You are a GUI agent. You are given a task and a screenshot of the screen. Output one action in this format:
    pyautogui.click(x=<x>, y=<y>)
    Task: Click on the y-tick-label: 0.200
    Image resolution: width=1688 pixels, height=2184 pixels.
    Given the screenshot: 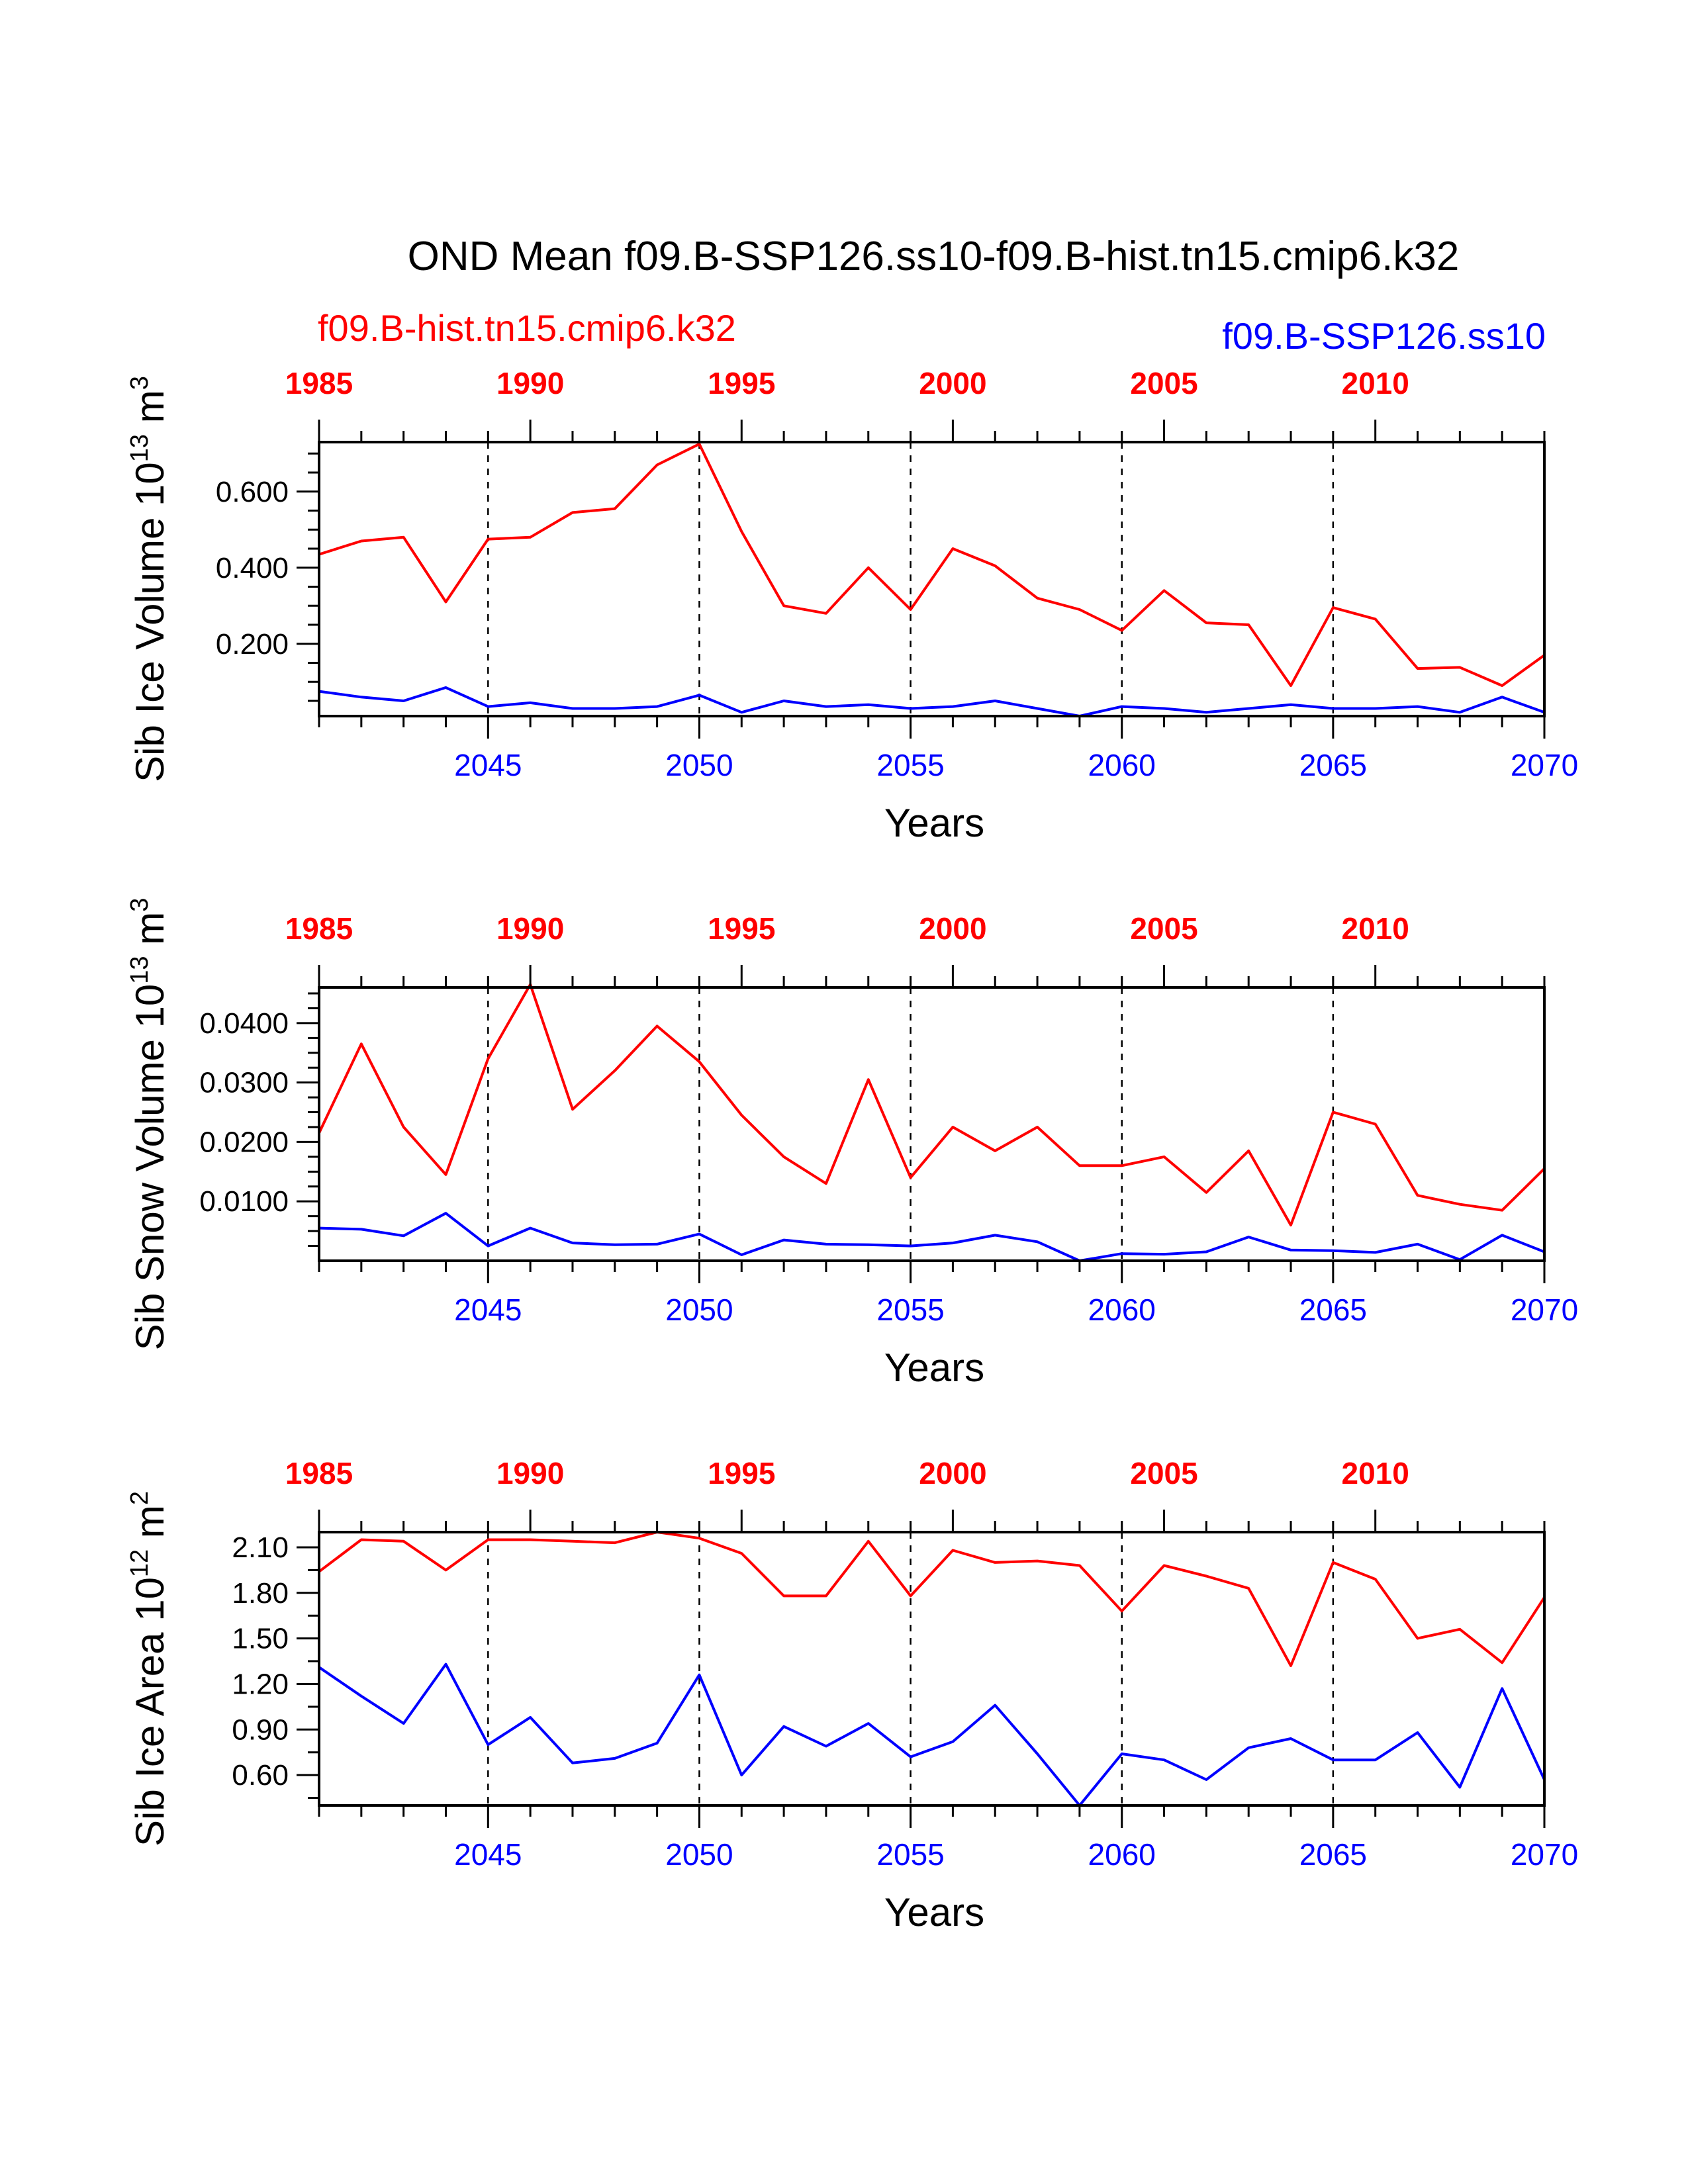 What is the action you would take?
    pyautogui.click(x=252, y=644)
    